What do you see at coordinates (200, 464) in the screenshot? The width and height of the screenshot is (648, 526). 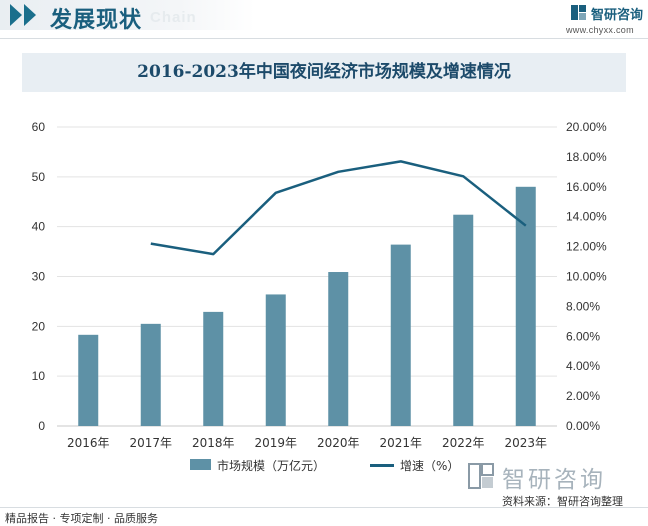 I see `legend-swatch-bar` at bounding box center [200, 464].